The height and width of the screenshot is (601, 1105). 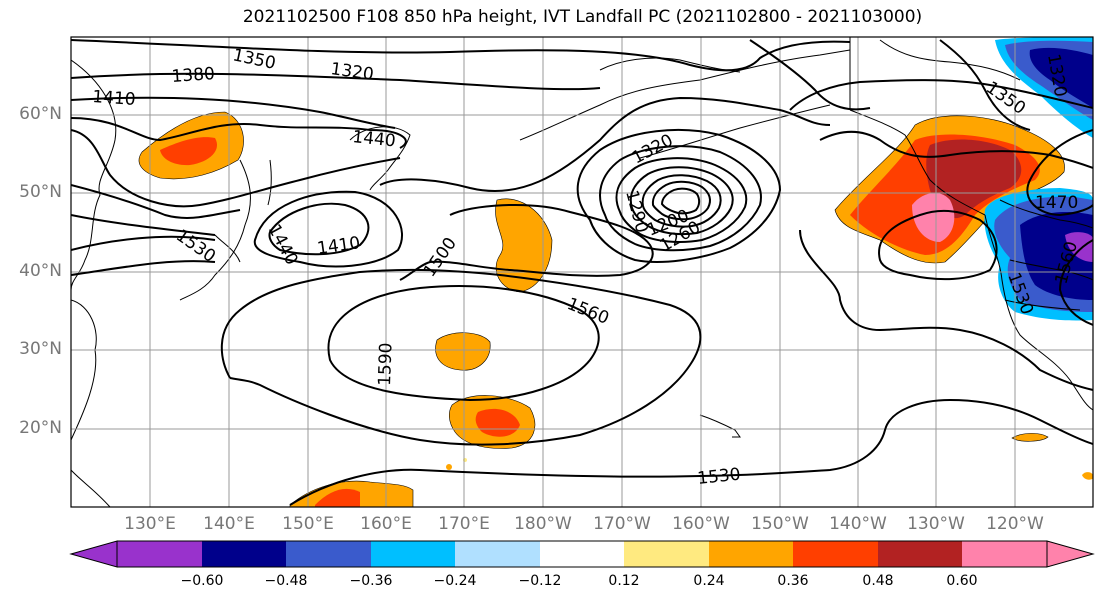 What do you see at coordinates (464, 524) in the screenshot?
I see `lon-label: 170°E` at bounding box center [464, 524].